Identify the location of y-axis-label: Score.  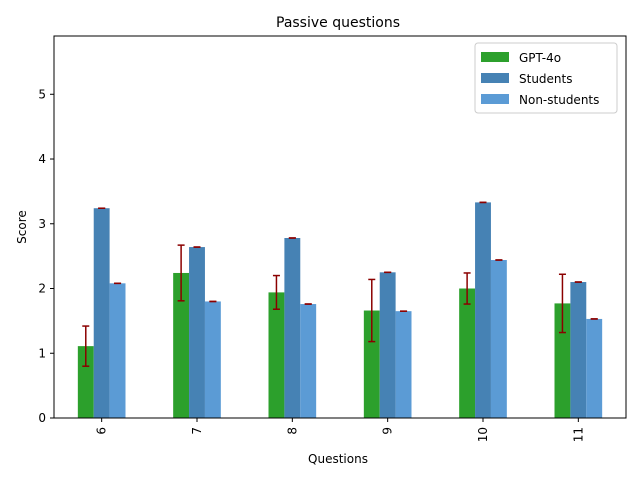
(22, 227).